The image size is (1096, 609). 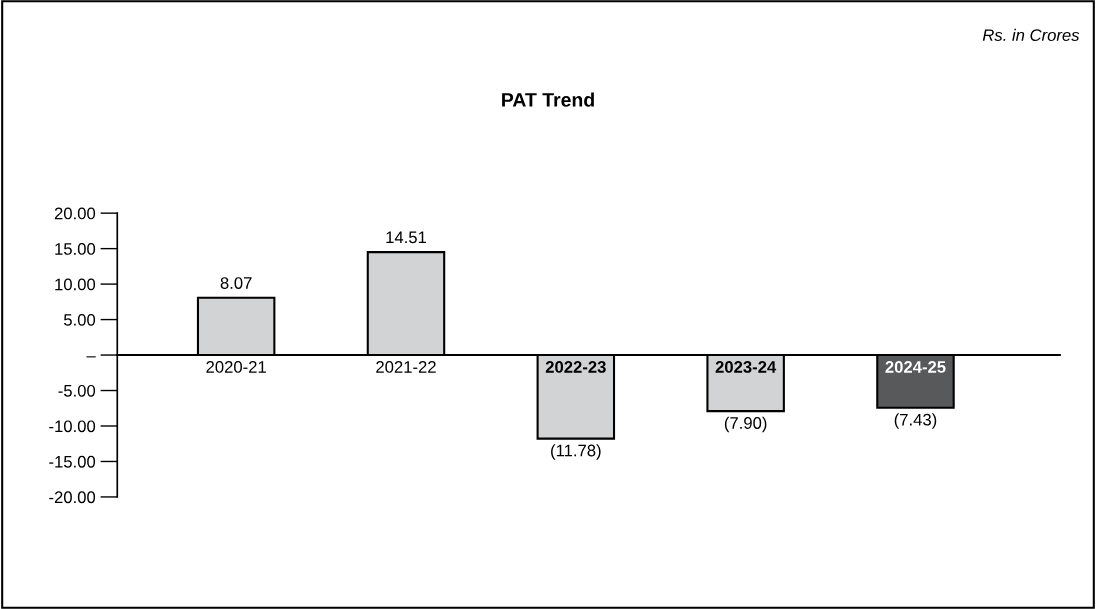 I want to click on y-tick-label: –, so click(x=91, y=357).